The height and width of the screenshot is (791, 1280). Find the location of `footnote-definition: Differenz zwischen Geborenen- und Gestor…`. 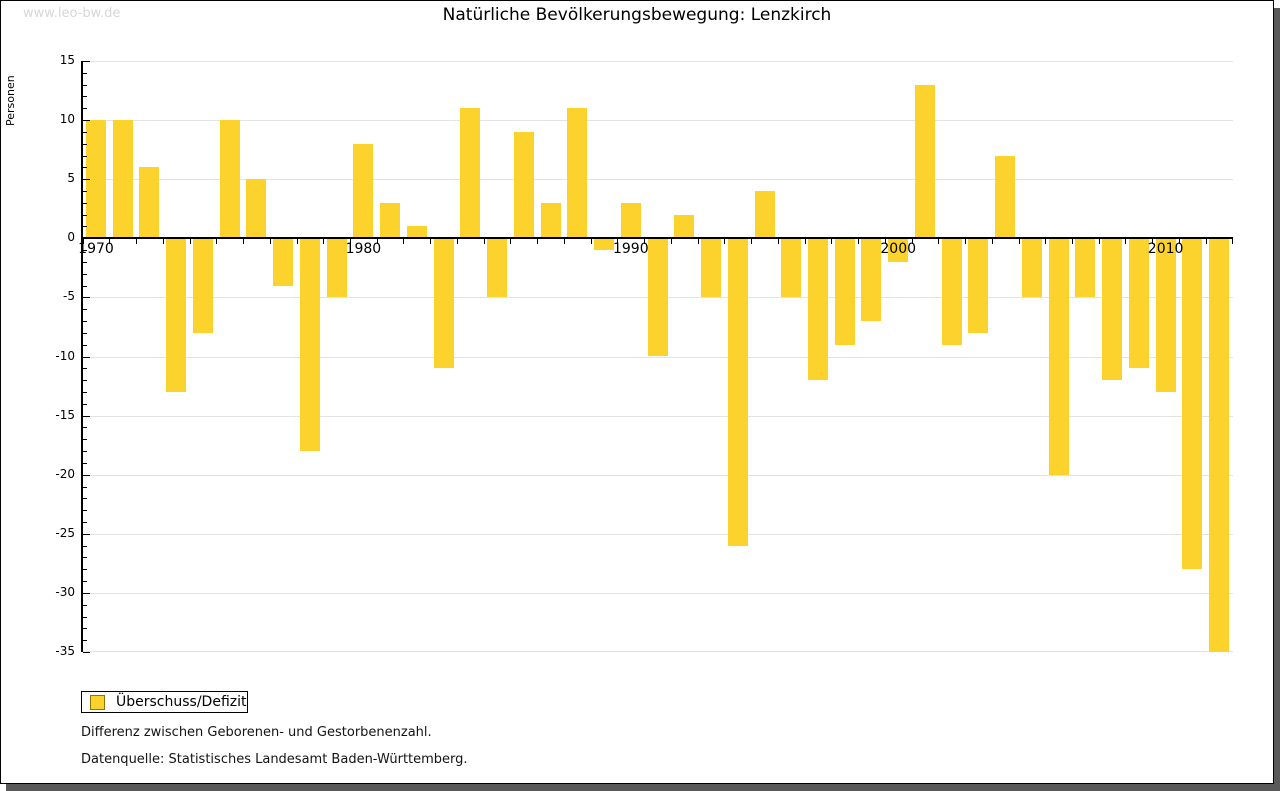

footnote-definition: Differenz zwischen Geborenen- und Gestor… is located at coordinates (256, 732).